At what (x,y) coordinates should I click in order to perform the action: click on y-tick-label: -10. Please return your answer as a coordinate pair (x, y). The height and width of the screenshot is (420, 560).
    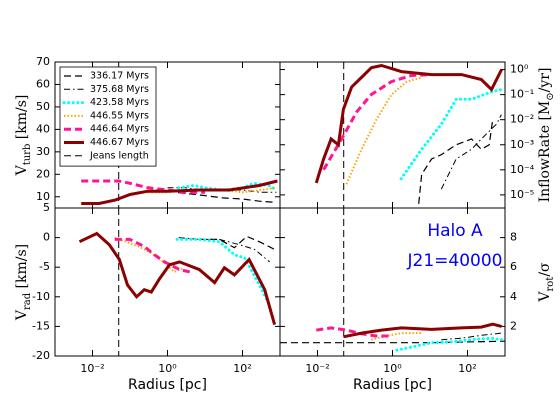
    Looking at the image, I should click on (41, 296).